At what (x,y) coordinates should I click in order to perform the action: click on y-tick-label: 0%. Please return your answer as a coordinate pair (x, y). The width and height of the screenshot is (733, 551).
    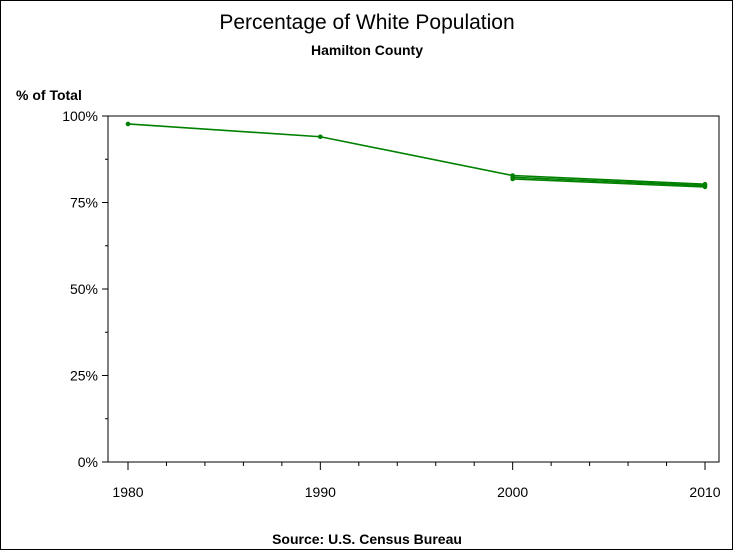
    Looking at the image, I should click on (88, 462).